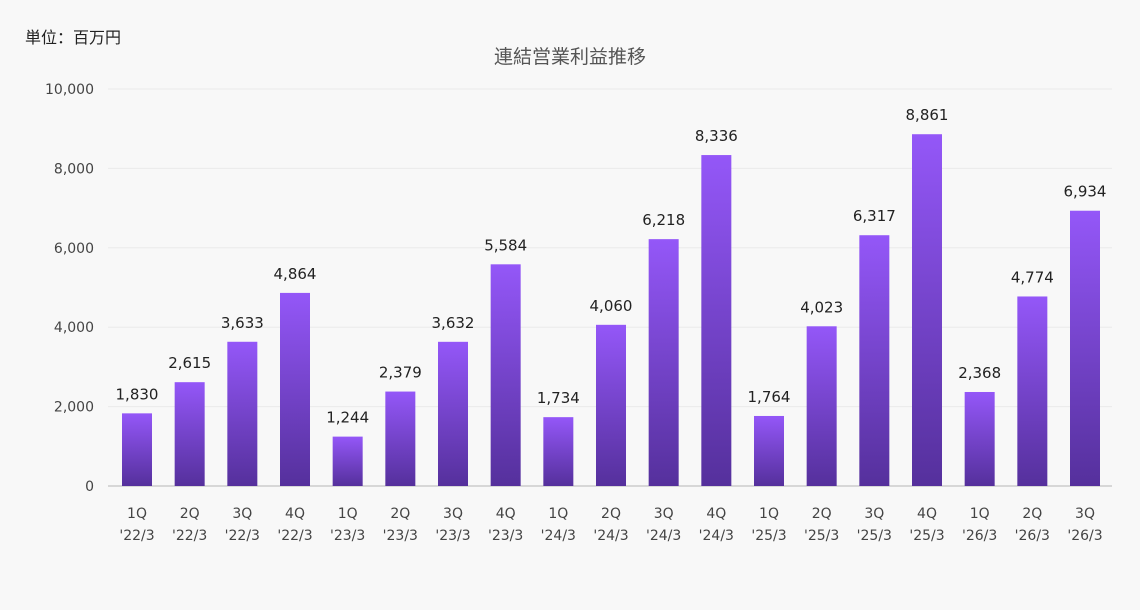 This screenshot has height=610, width=1140. What do you see at coordinates (347, 418) in the screenshot?
I see `data-label: 1,244` at bounding box center [347, 418].